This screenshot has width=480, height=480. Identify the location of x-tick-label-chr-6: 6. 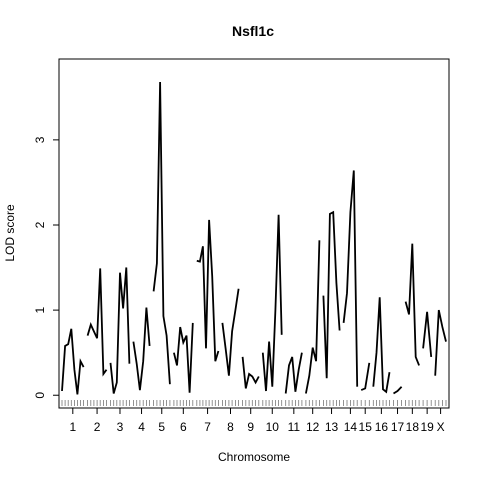
(183, 427).